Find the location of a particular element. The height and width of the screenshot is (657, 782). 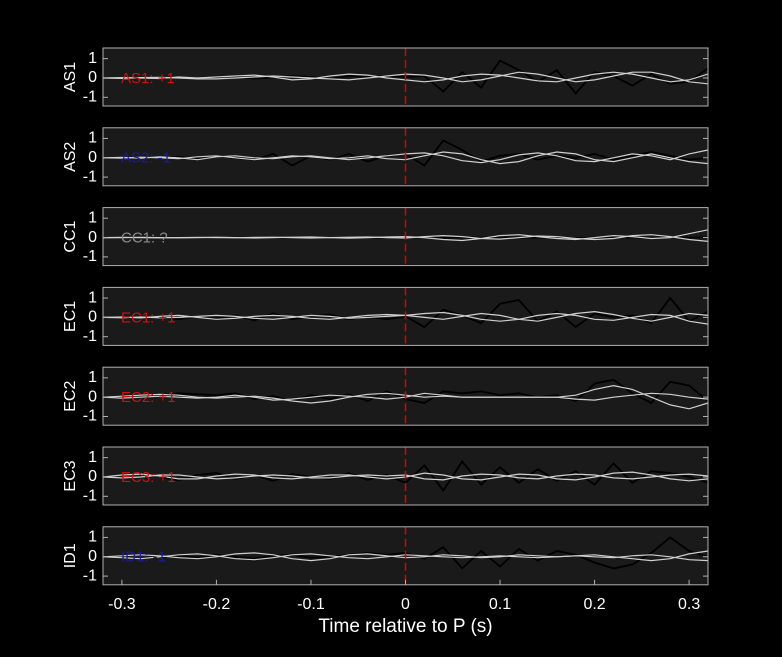

annotation: EC3: +1 is located at coordinates (148, 477).